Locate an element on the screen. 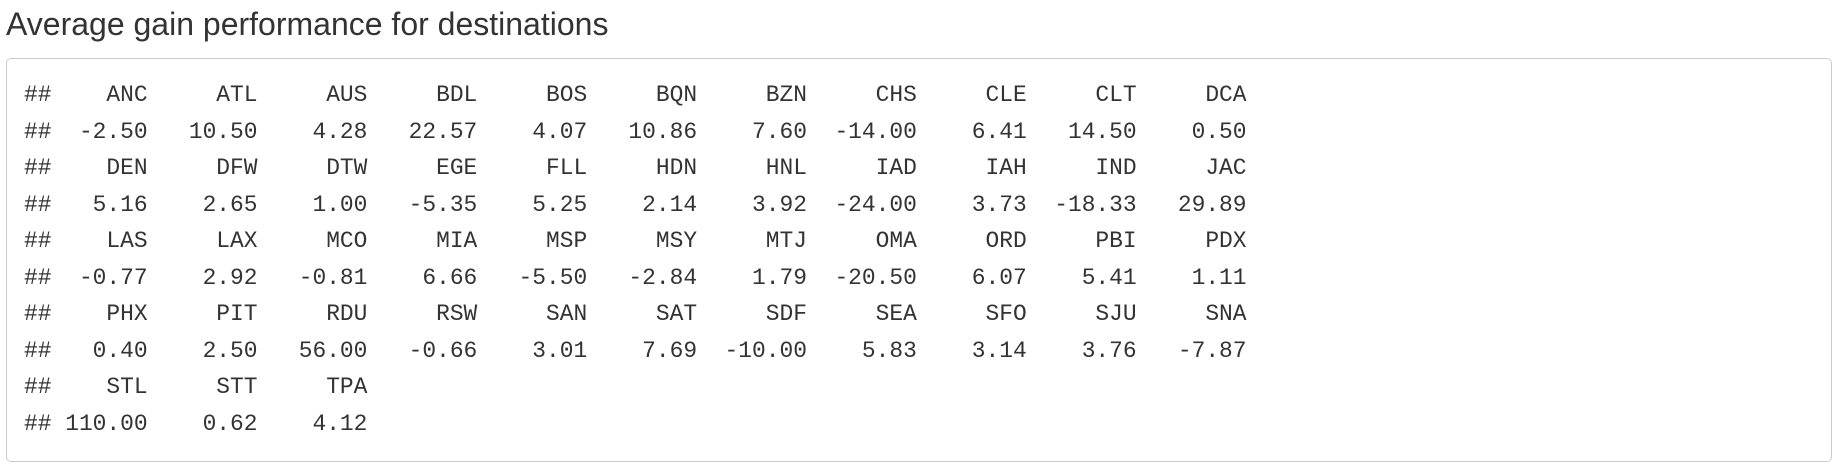  destination-code: PDX is located at coordinates (1226, 241).